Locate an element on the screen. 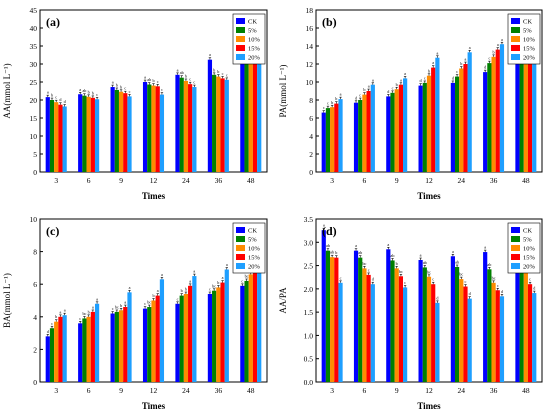  x-tick-label: 24 is located at coordinates (462, 180).